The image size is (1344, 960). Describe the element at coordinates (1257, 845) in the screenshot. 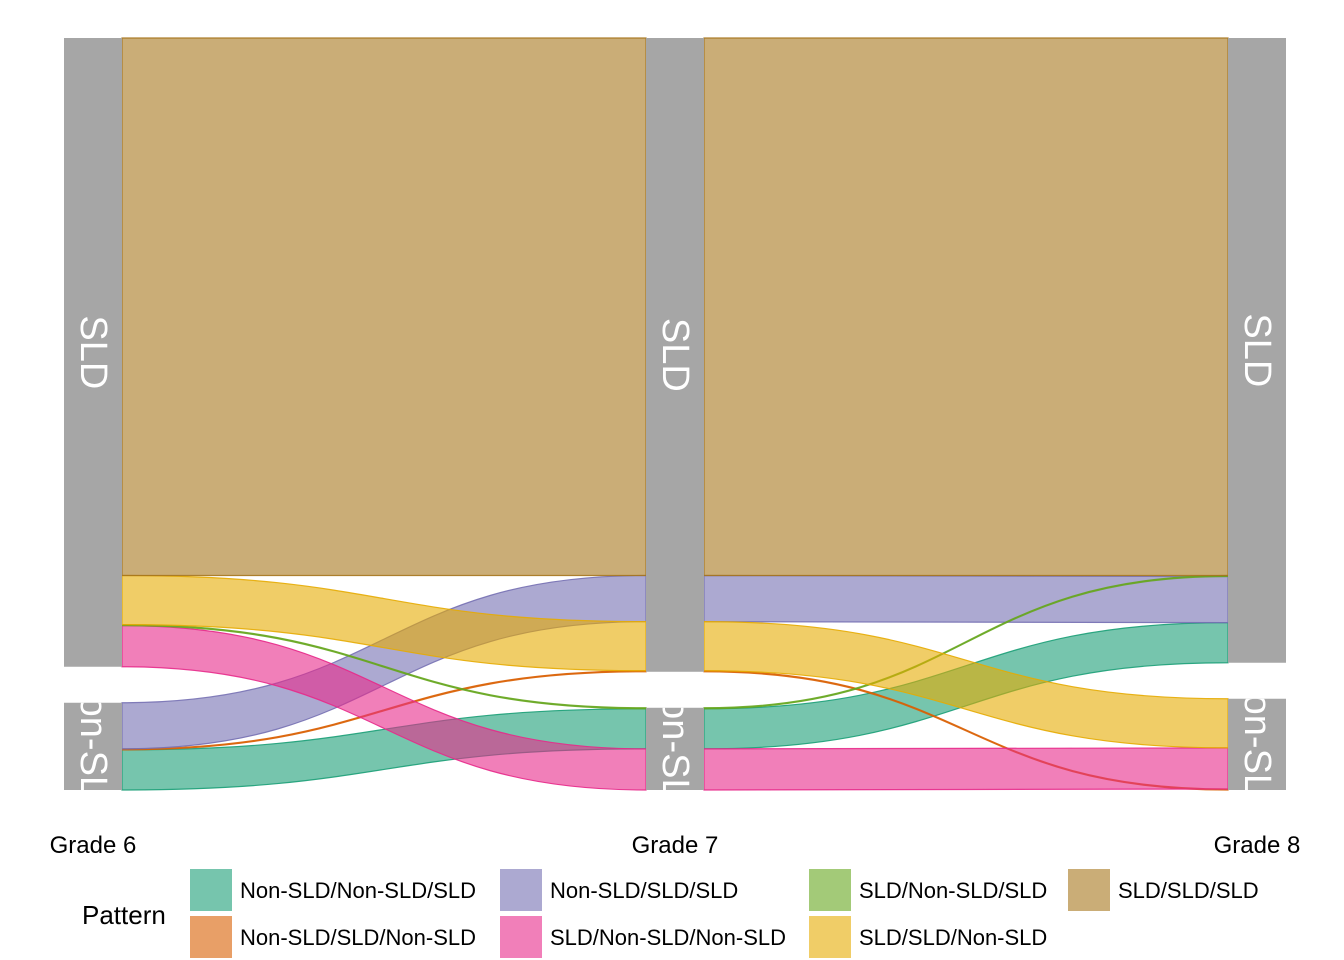

I see `axis-label-grade-8: Grade 8` at that location.